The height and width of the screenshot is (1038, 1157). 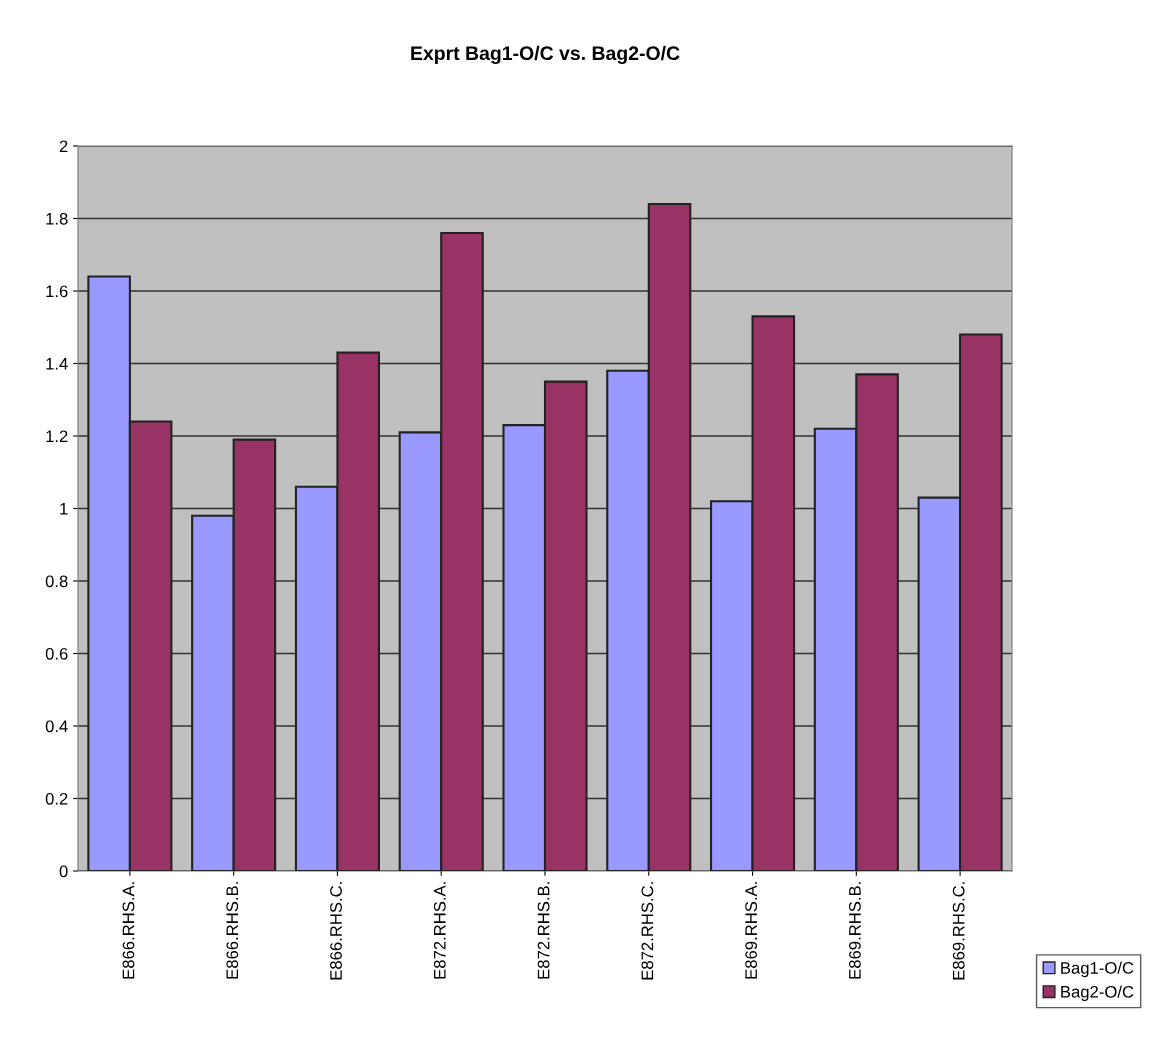 What do you see at coordinates (57, 364) in the screenshot?
I see `y-tick-label: 1.4` at bounding box center [57, 364].